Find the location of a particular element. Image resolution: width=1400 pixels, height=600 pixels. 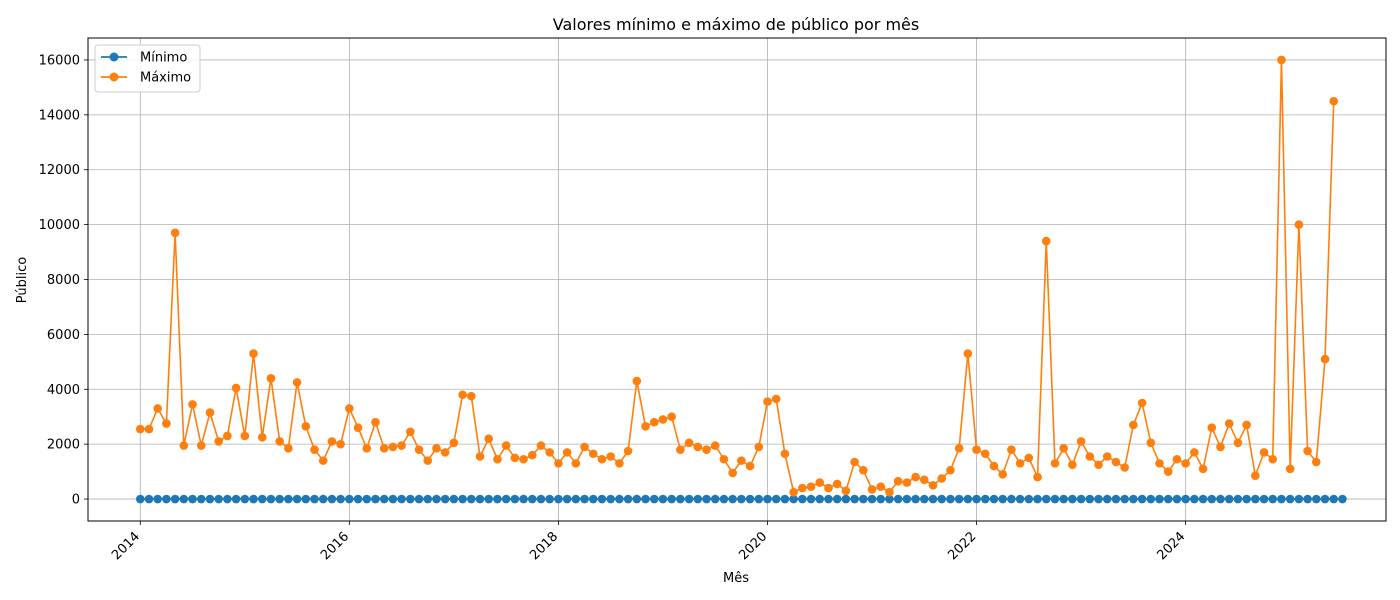

y-tick-label: 2000 is located at coordinates (63, 445).